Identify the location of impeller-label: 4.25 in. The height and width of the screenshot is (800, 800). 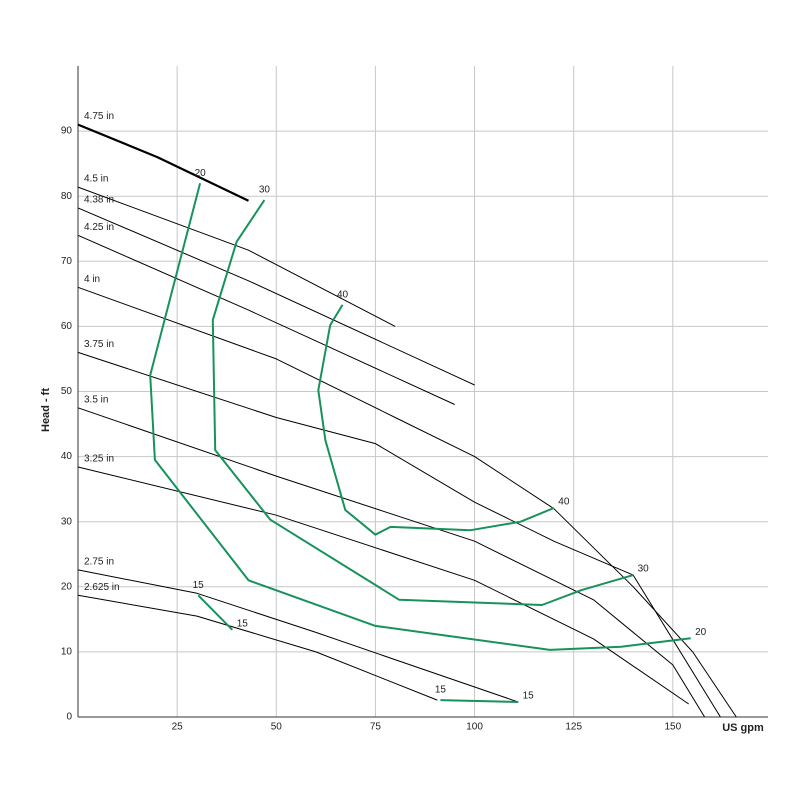
(99, 227).